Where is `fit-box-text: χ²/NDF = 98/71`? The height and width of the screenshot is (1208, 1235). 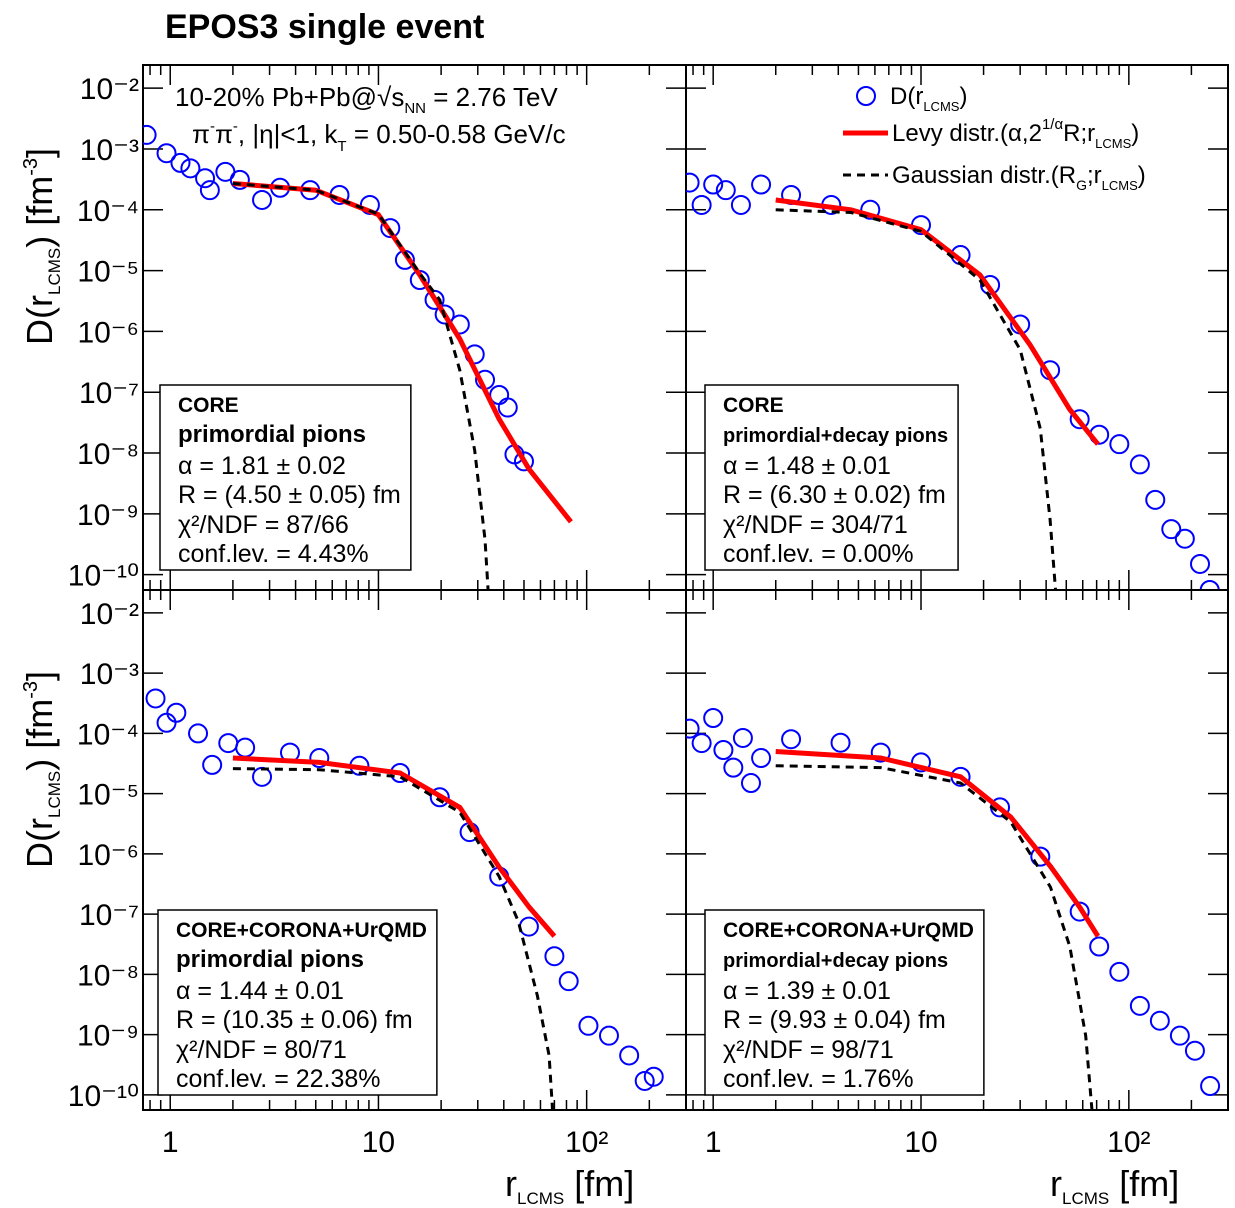 fit-box-text: χ²/NDF = 98/71 is located at coordinates (808, 1050).